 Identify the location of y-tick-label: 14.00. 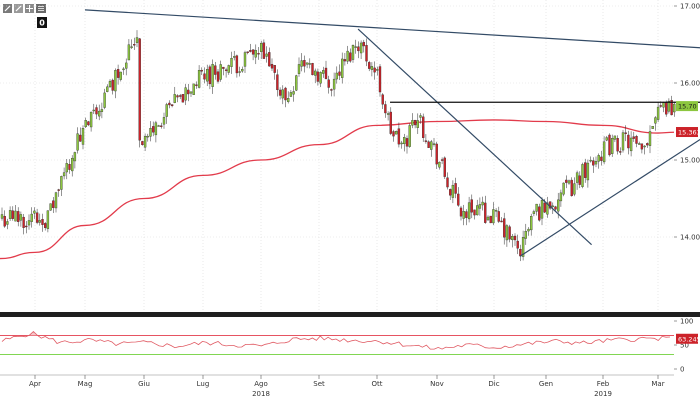
(690, 238).